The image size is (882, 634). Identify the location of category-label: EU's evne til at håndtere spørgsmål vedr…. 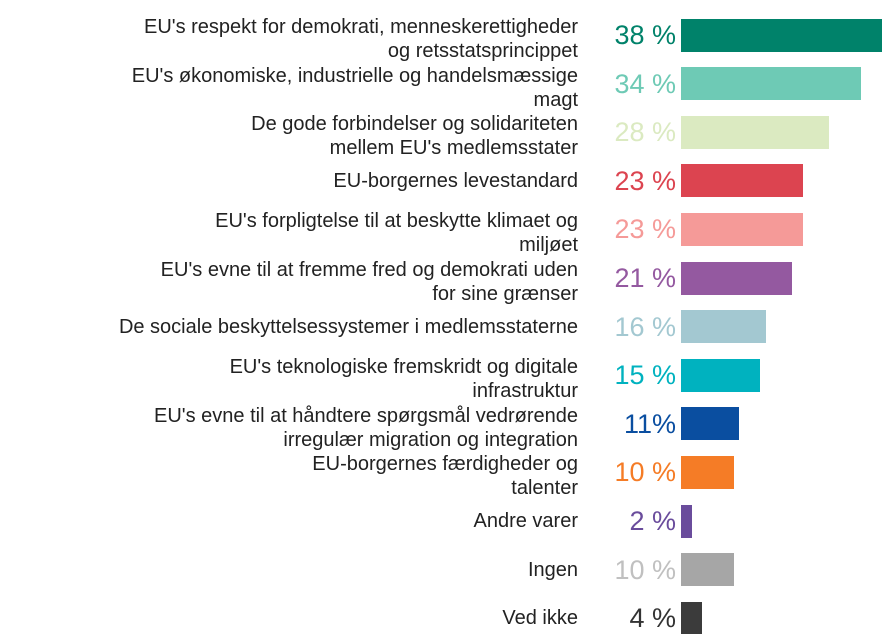
(365, 427).